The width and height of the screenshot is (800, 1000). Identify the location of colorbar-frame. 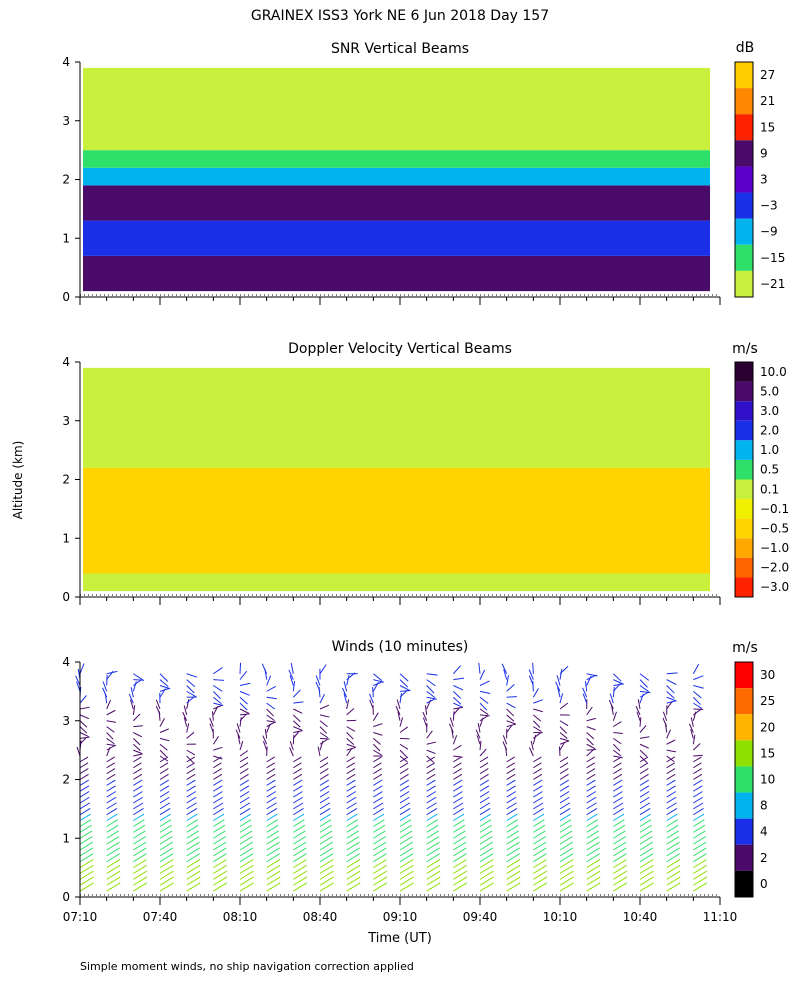
(744, 179).